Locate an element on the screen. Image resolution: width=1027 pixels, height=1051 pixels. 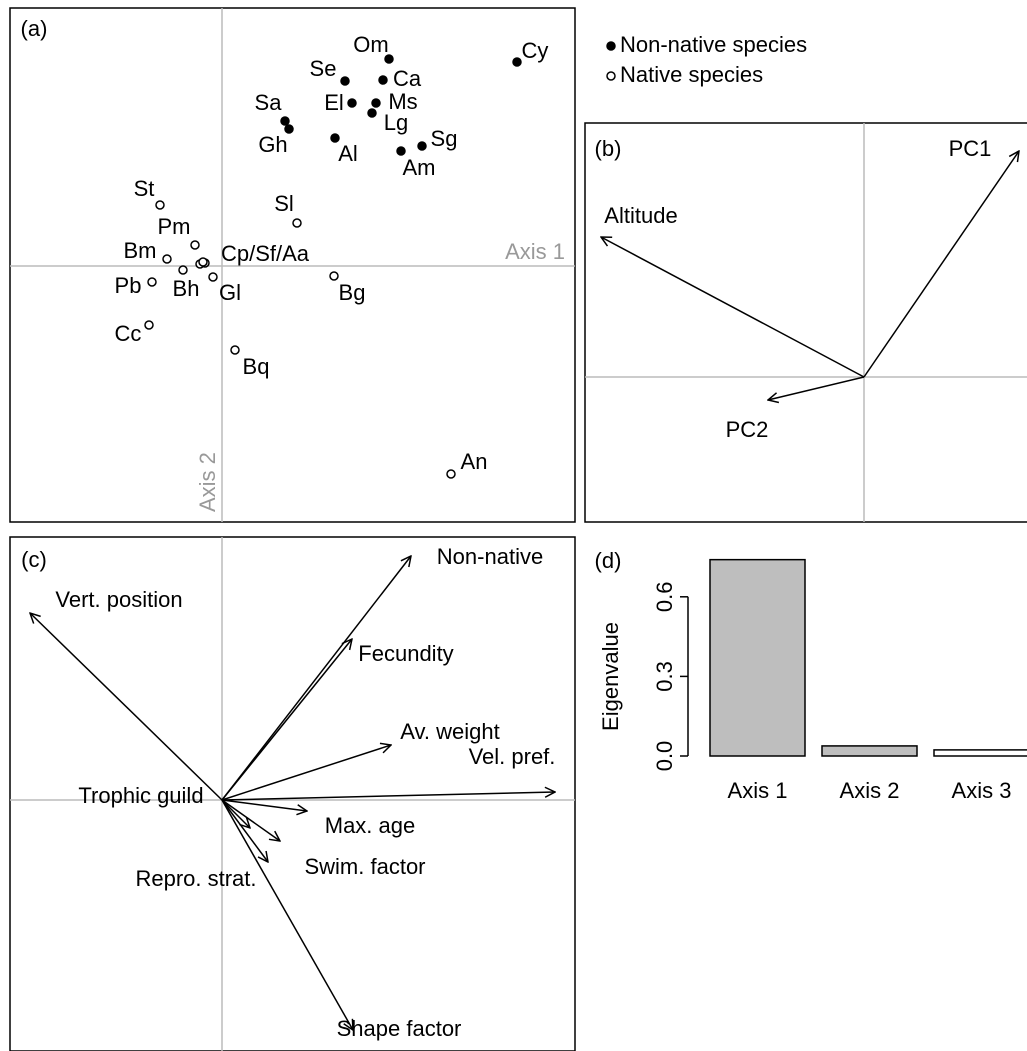
y-tick-label: 0.6 is located at coordinates (664, 597).